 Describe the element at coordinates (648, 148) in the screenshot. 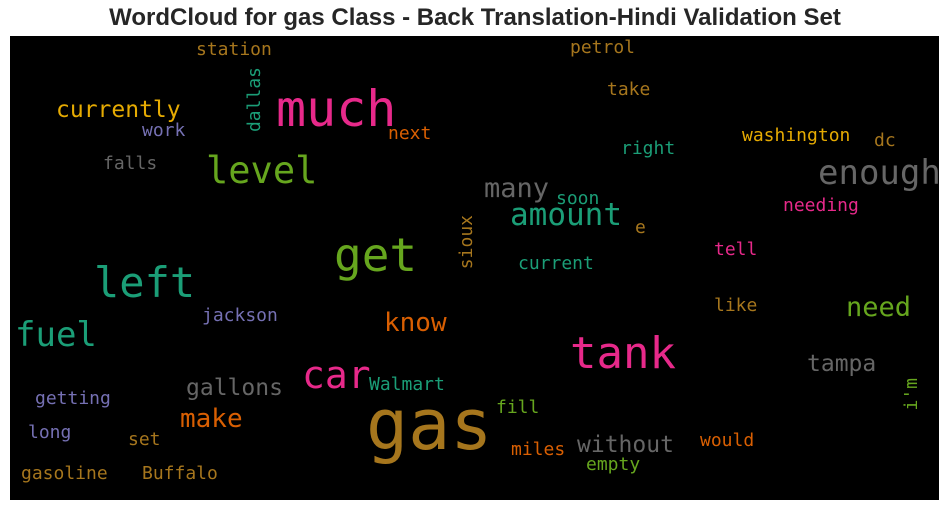

I see `word-right: right` at that location.